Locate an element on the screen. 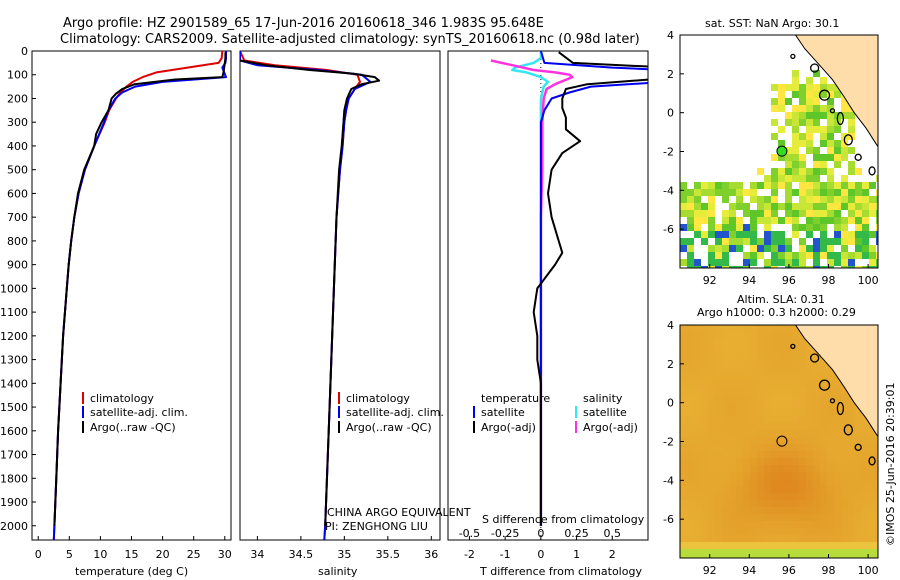 The image size is (900, 580). x-tick-label: 0 is located at coordinates (540, 554).